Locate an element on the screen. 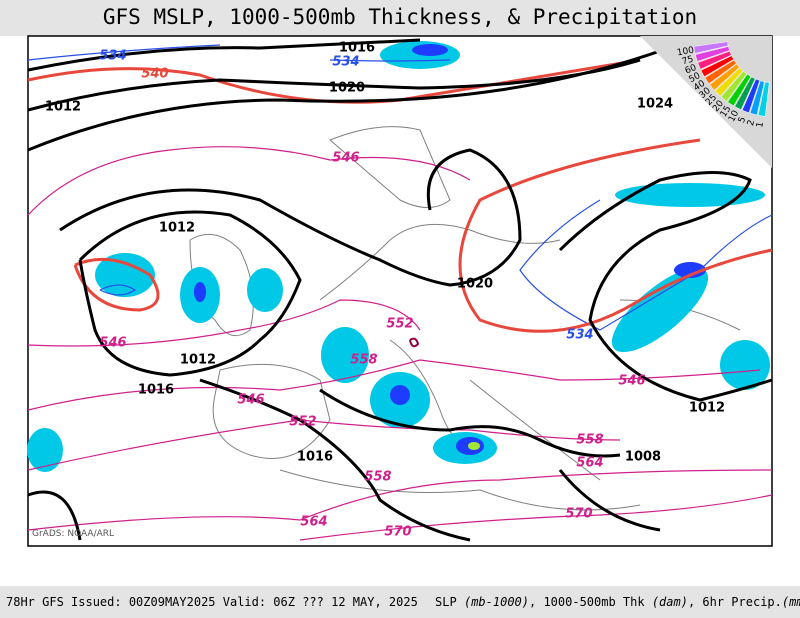  precip: , 6hr Precip. is located at coordinates (735, 602).